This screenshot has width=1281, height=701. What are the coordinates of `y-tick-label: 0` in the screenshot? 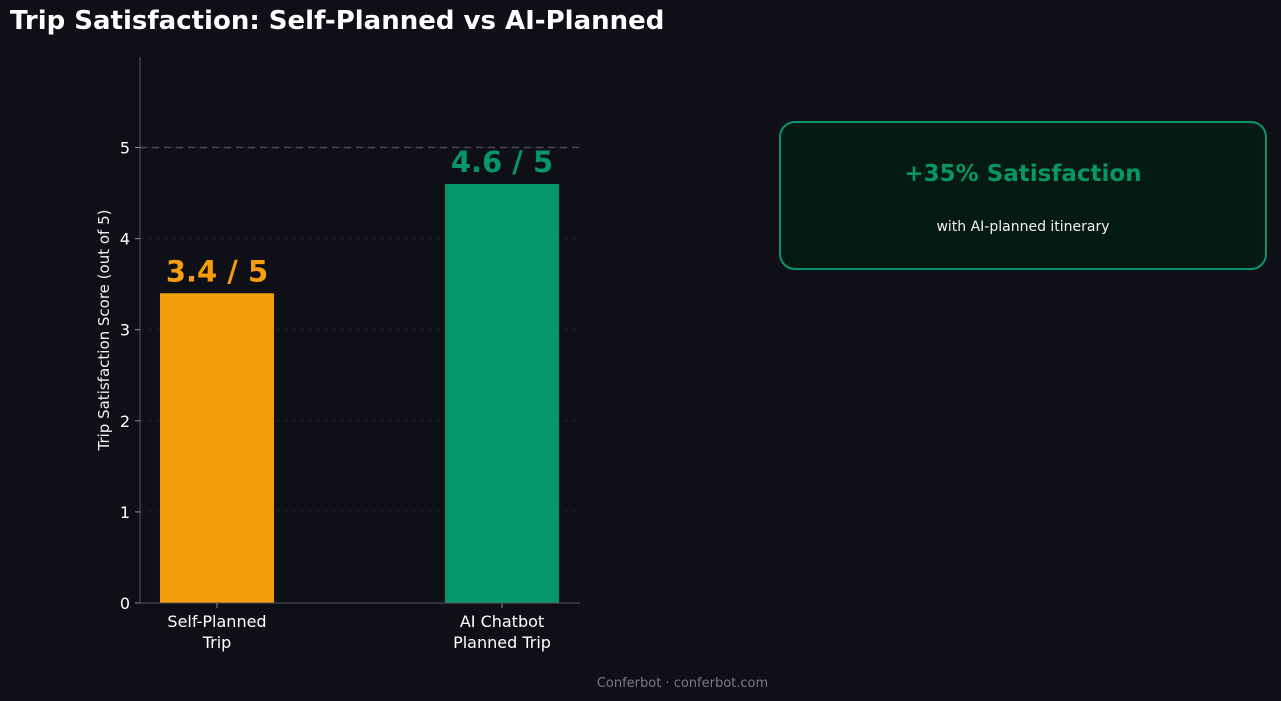 It's located at (125, 603).